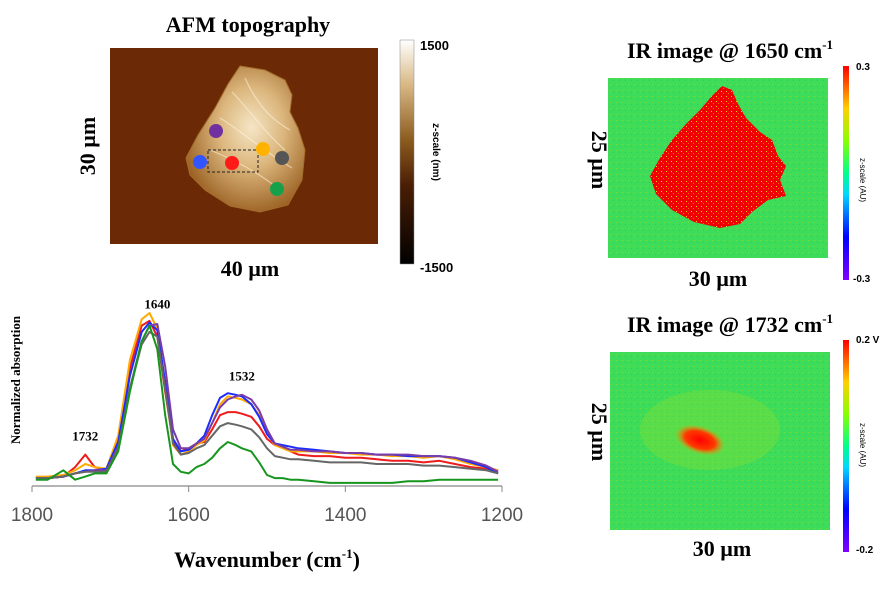  I want to click on ir1-title: IR image @ 1650 cm-1, so click(730, 50).